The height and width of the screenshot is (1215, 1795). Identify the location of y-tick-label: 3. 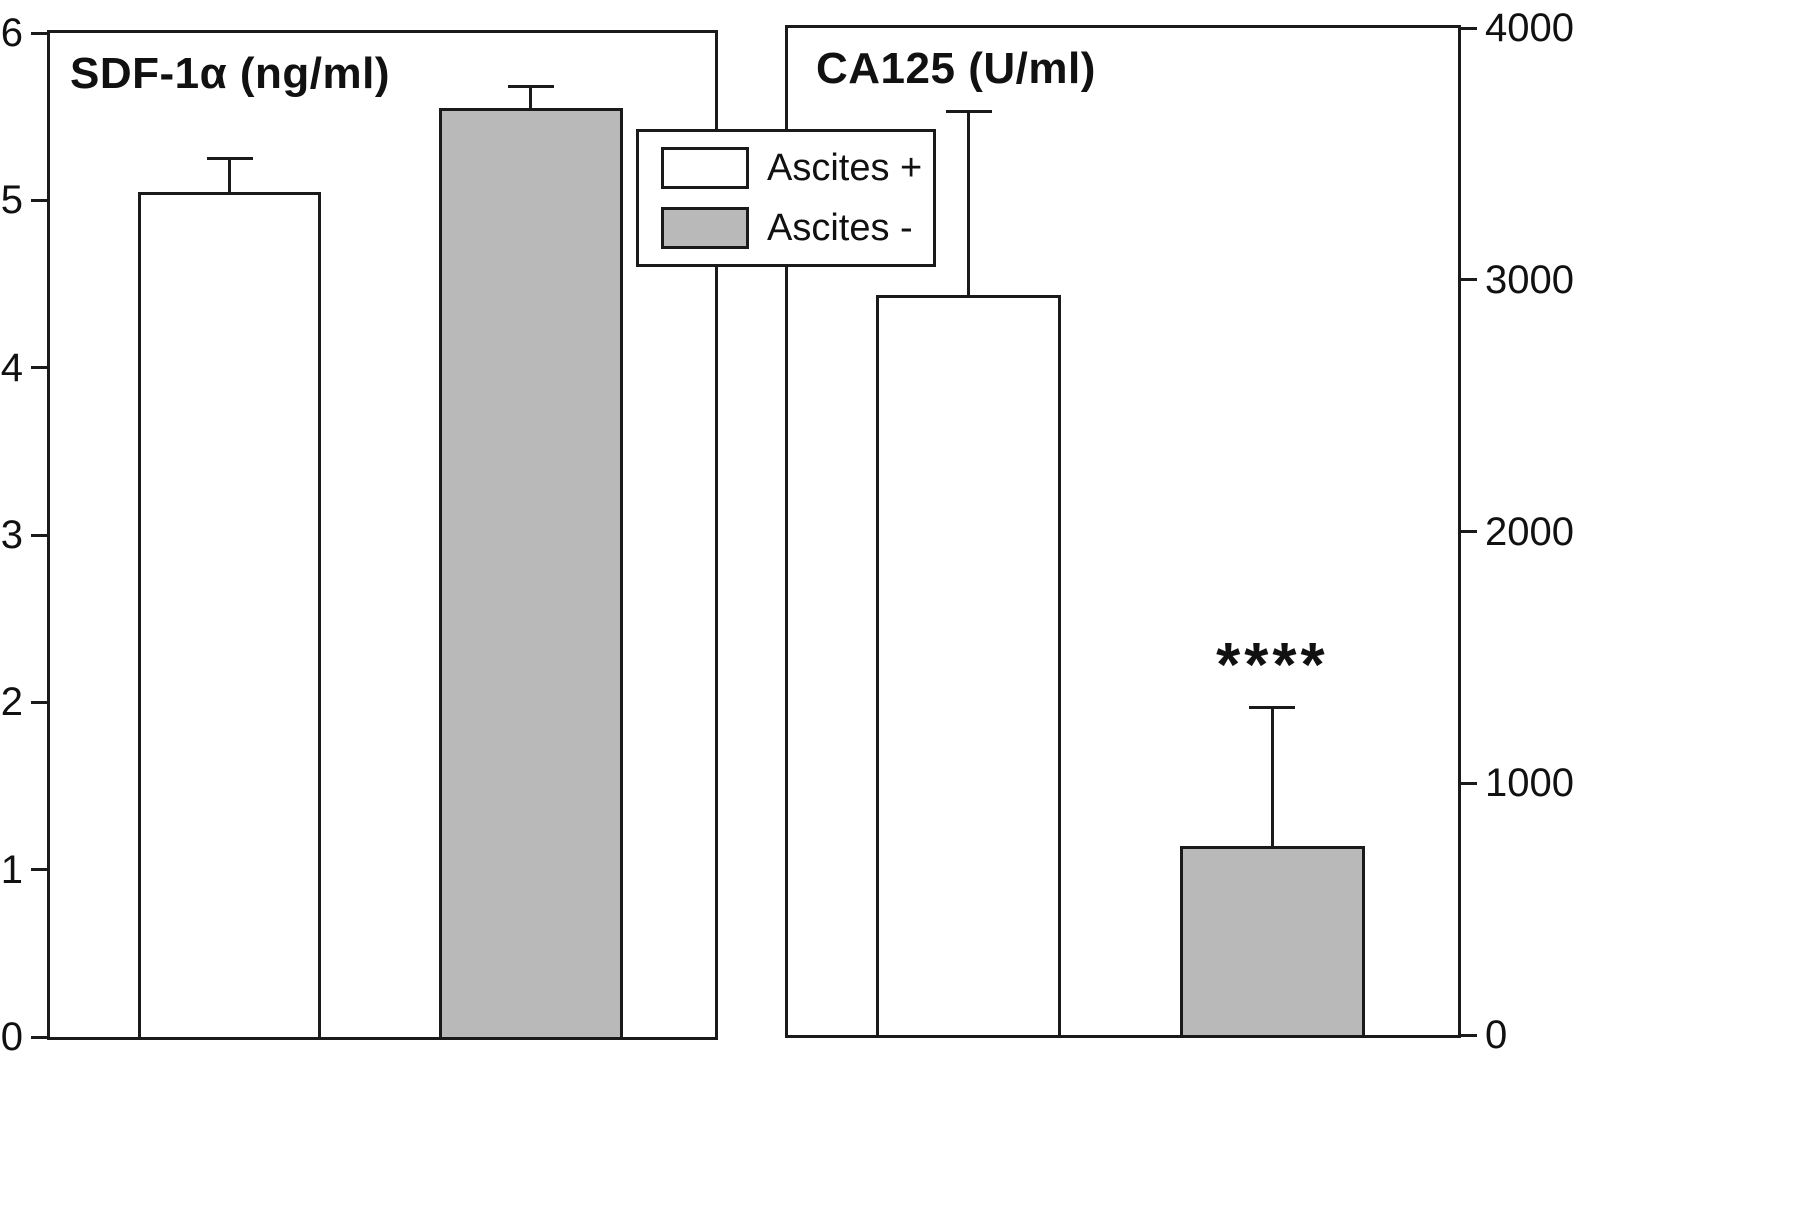
(11, 535).